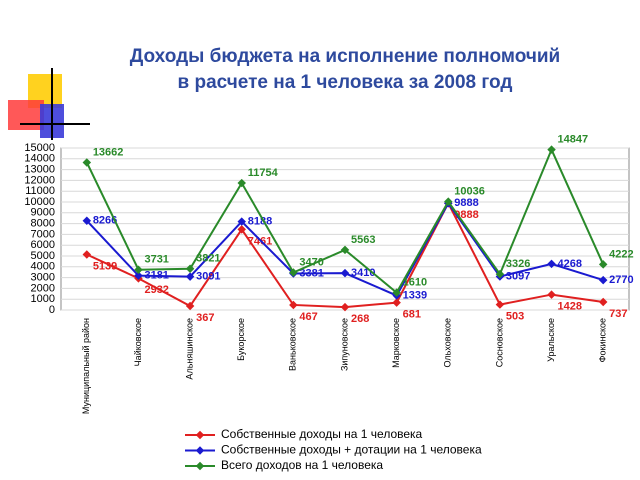 This screenshot has width=640, height=480. What do you see at coordinates (43, 256) in the screenshot?
I see `y-tick-label: 5000` at bounding box center [43, 256].